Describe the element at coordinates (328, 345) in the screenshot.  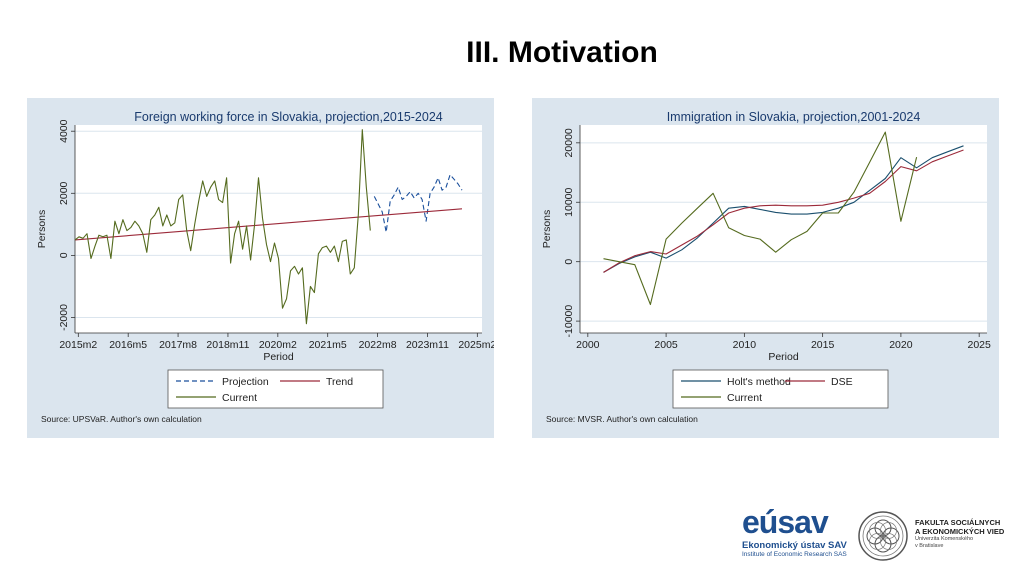
I see `x-tick-label: 2021m5` at that location.